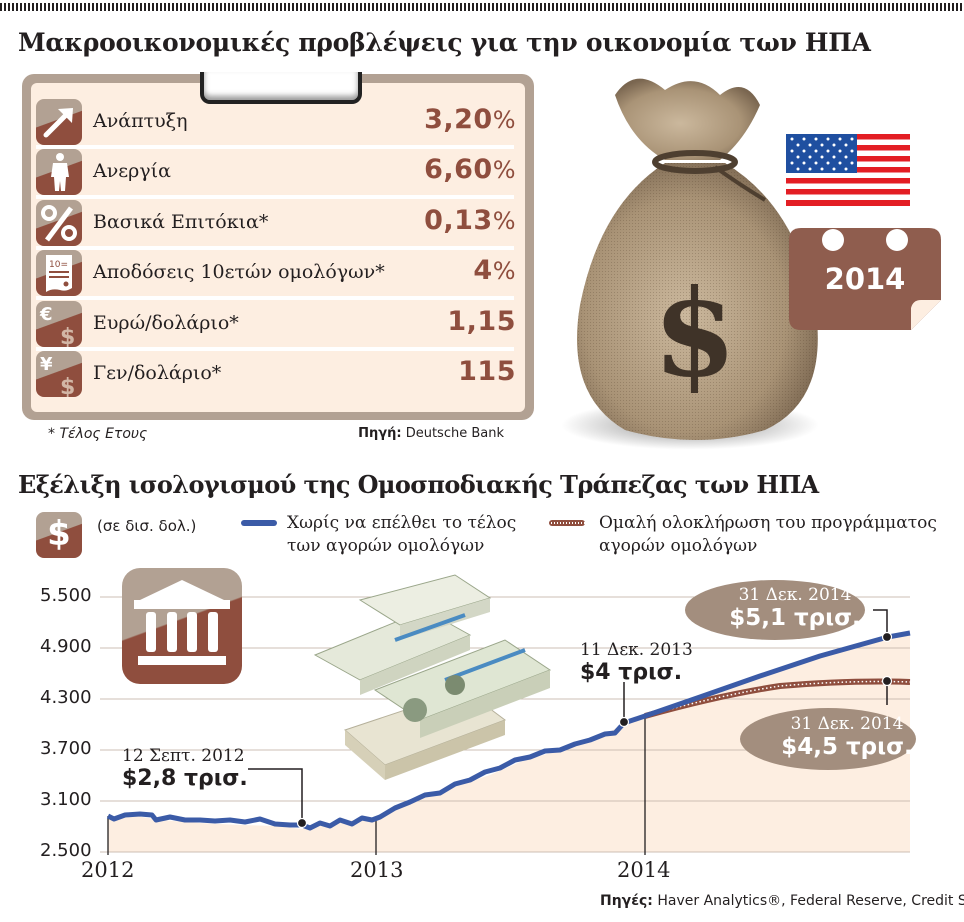 The image size is (964, 922). I want to click on clipboard-clip-icon, so click(281, 88).